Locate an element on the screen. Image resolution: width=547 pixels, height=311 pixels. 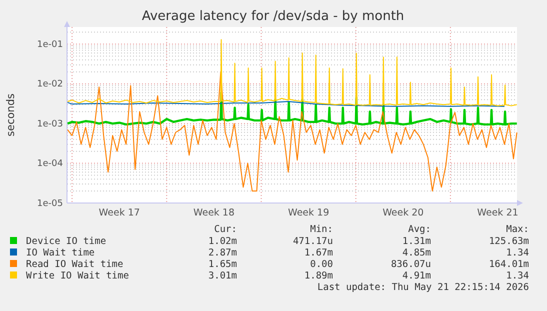
text: Max: is located at coordinates (517, 229).